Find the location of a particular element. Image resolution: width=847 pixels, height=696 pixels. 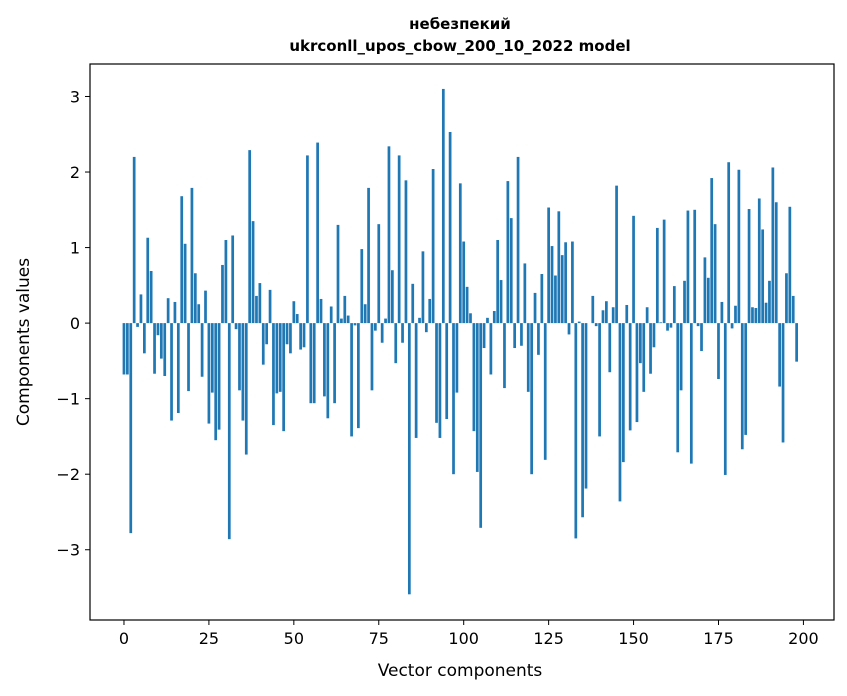

chart-title-line1: небезпекий is located at coordinates (460, 24).